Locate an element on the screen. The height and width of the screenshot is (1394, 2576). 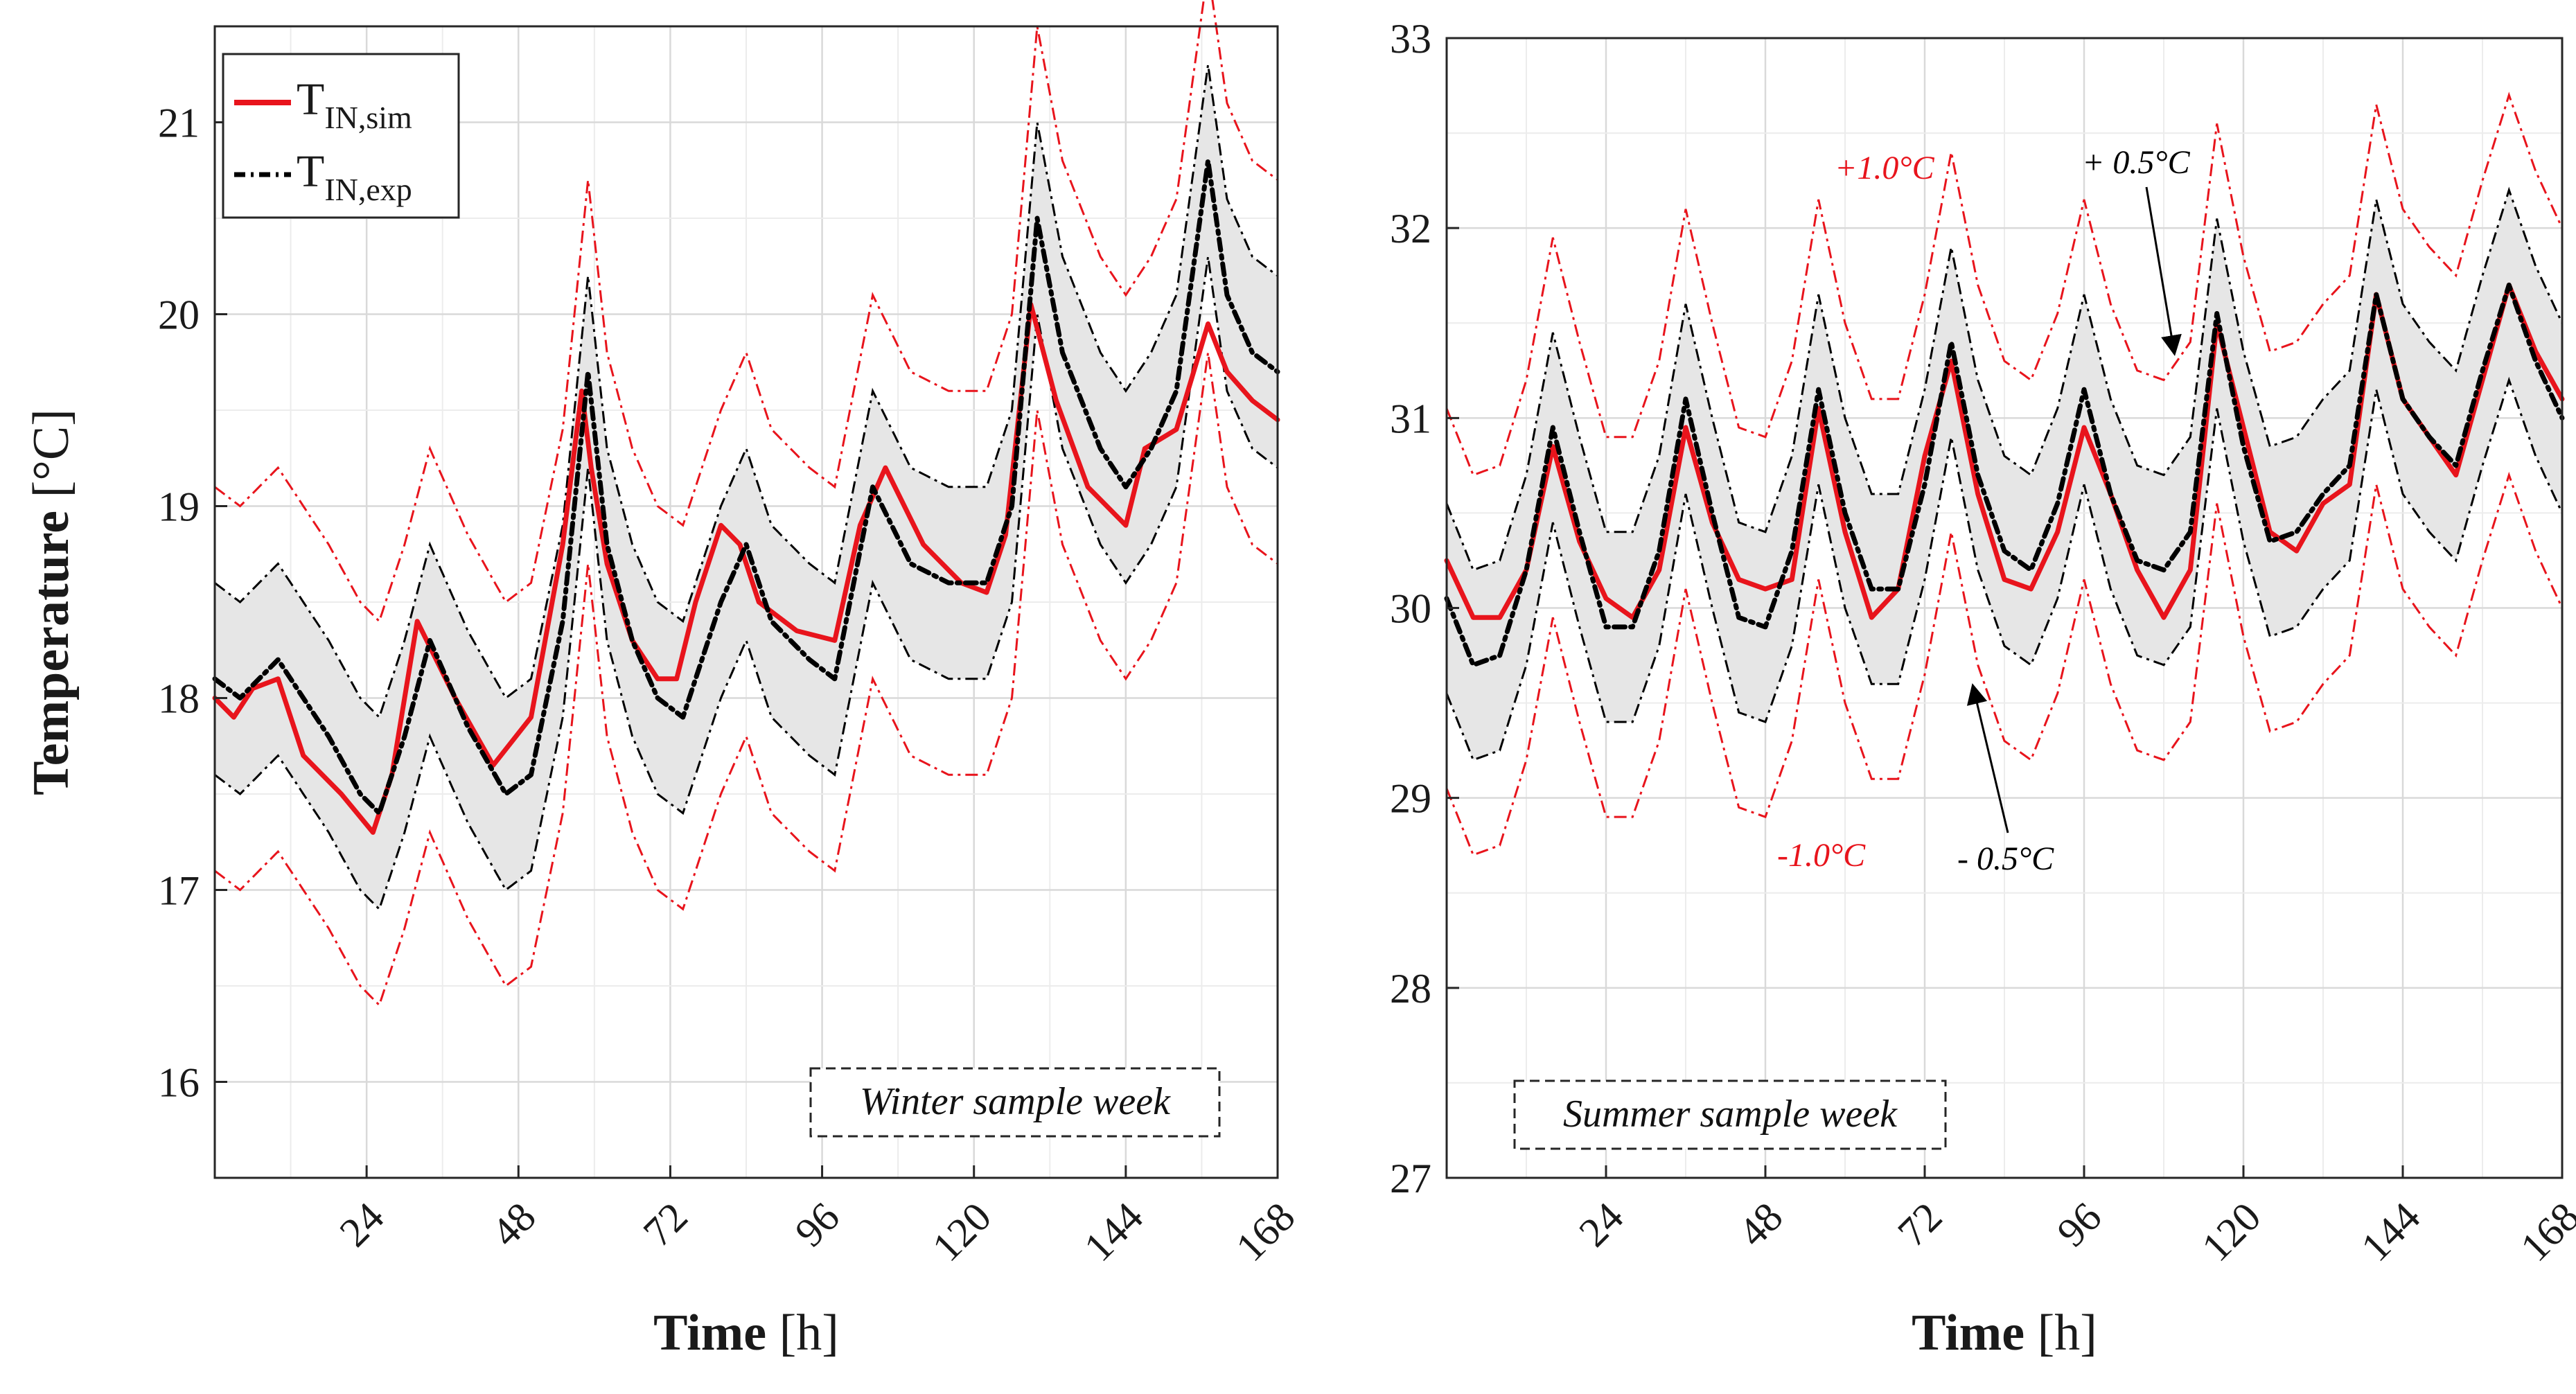
winter-label-text: Winter sample week is located at coordinates (1016, 1101).